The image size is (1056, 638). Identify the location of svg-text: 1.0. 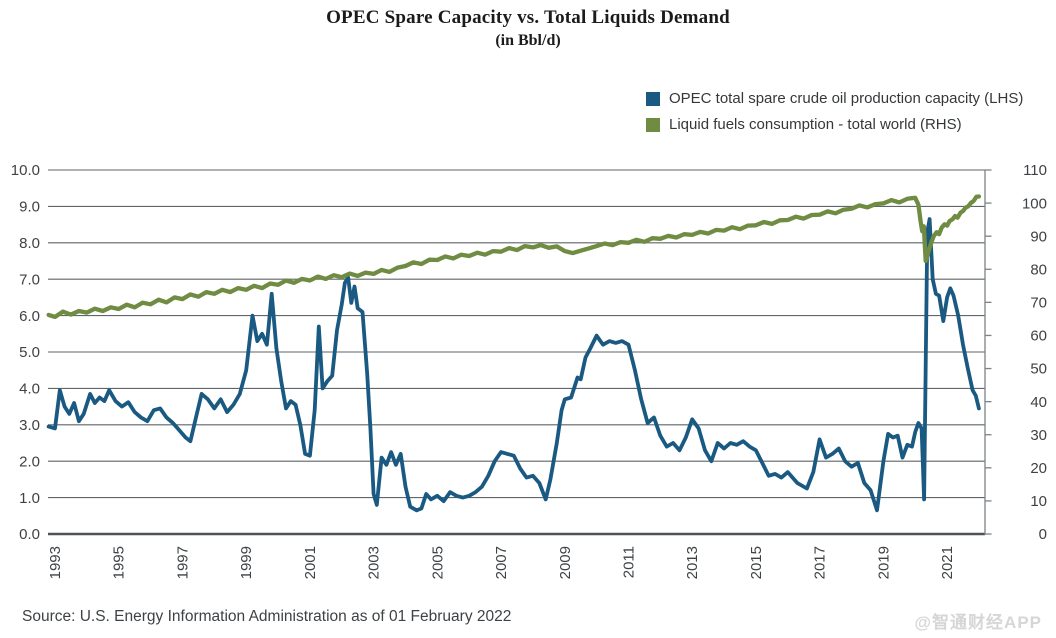
(29, 498).